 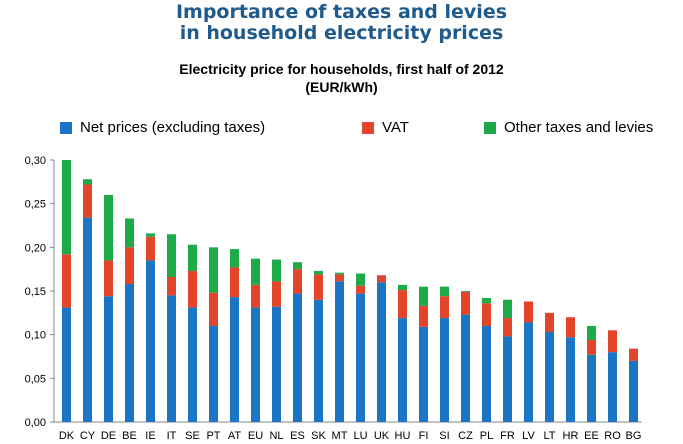 I want to click on legend-label-net: Net prices (excluding taxes), so click(x=173, y=127).